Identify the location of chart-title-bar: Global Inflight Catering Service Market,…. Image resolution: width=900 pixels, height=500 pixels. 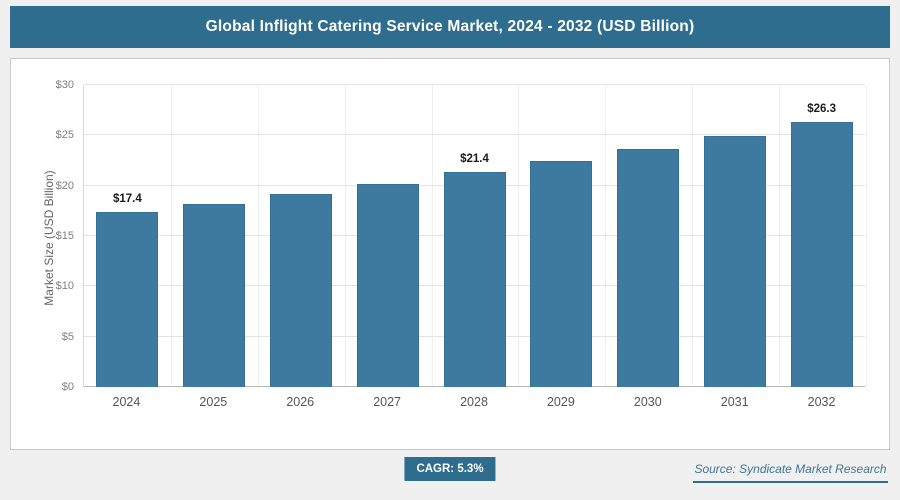
(450, 27).